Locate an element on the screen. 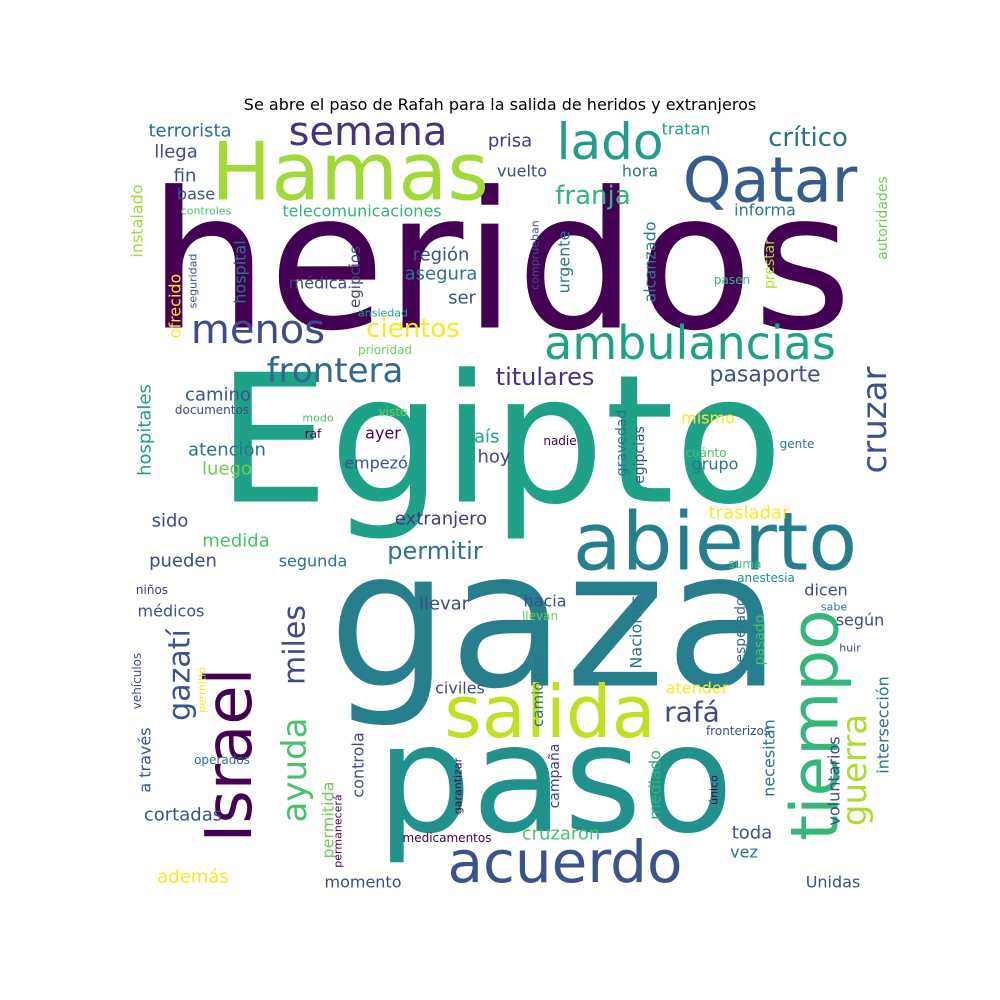 This screenshot has width=1000, height=1000. word-comprueban: comprueban is located at coordinates (535, 254).